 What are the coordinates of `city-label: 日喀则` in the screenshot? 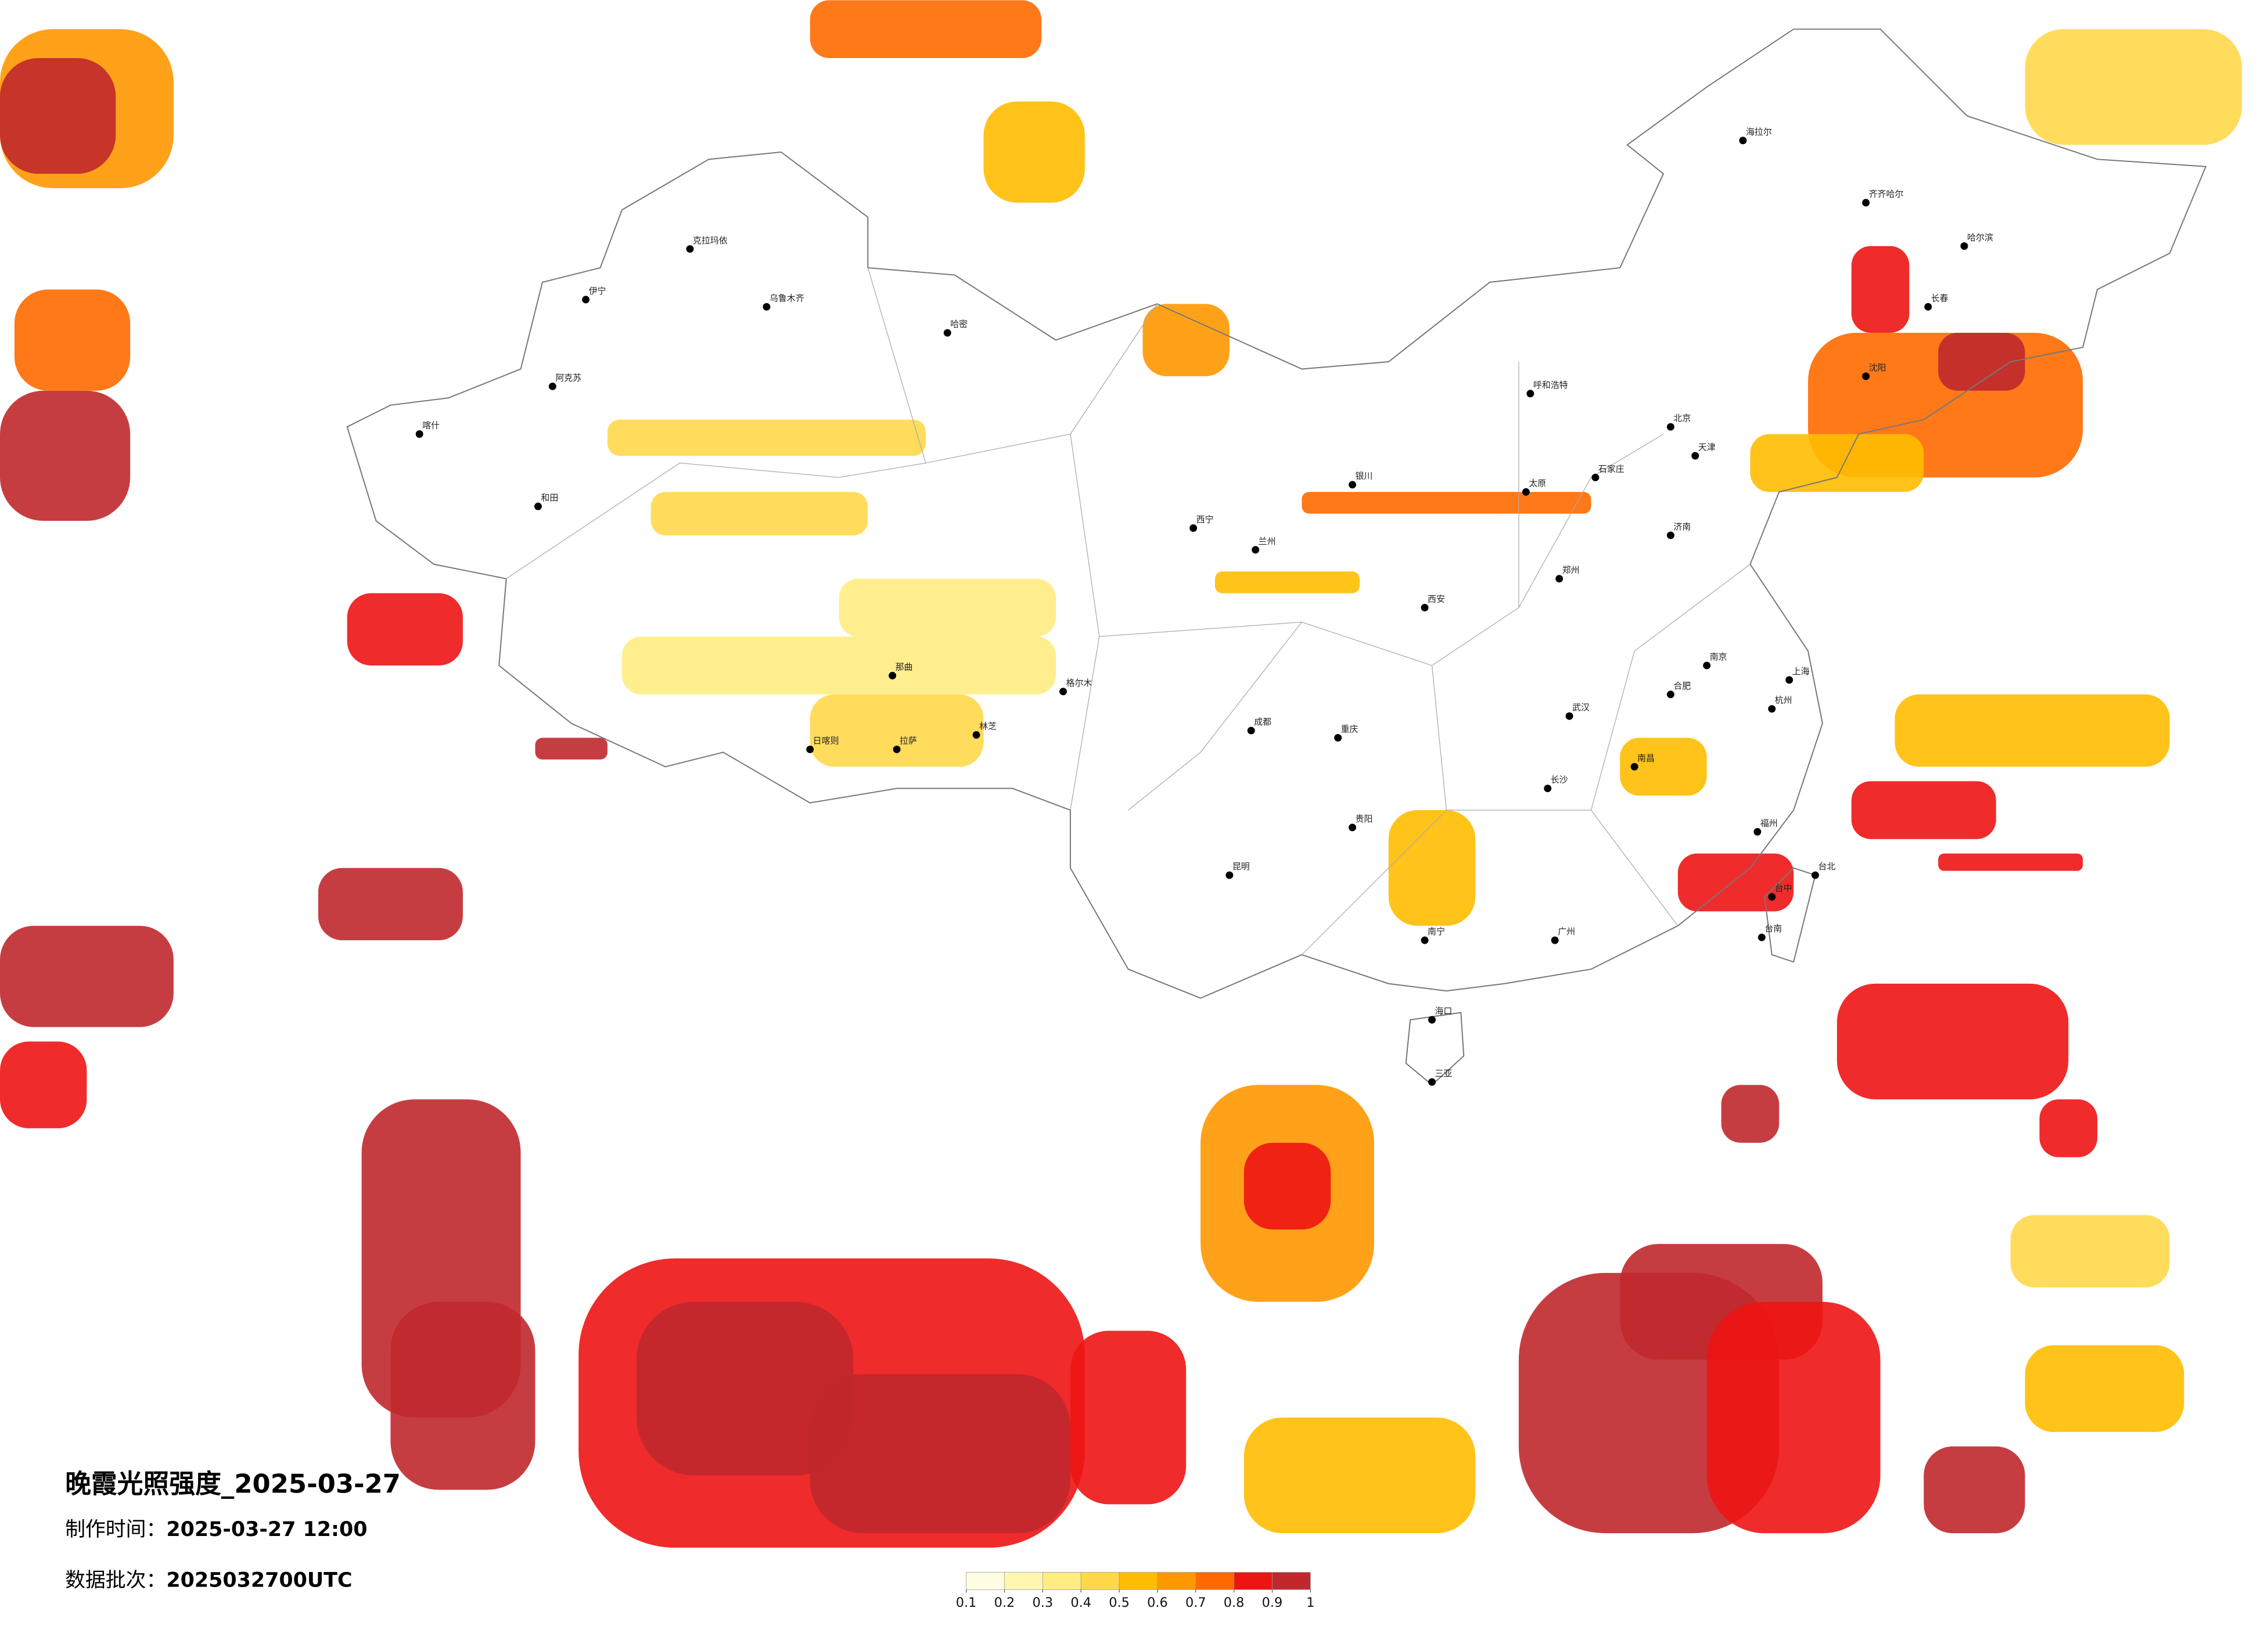 It's located at (826, 740).